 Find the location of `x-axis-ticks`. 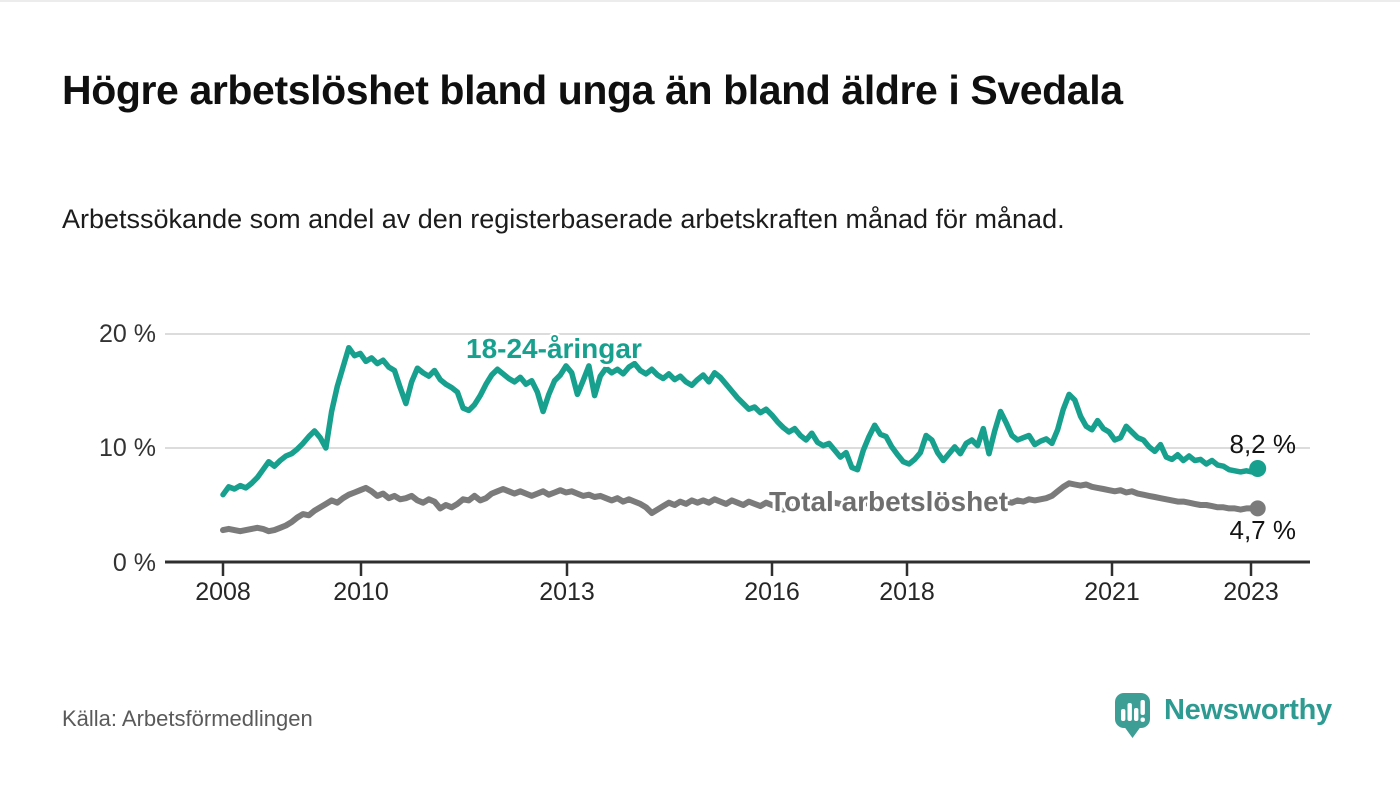

x-axis-ticks is located at coordinates (737, 569).